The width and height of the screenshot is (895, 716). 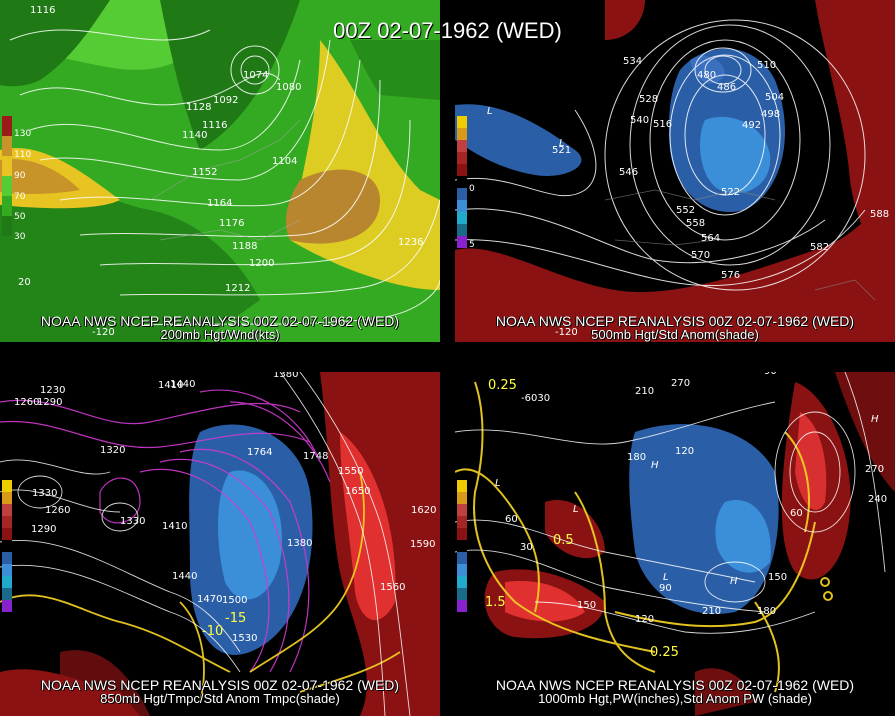 What do you see at coordinates (315, 456) in the screenshot?
I see `label-1748: 1748` at bounding box center [315, 456].